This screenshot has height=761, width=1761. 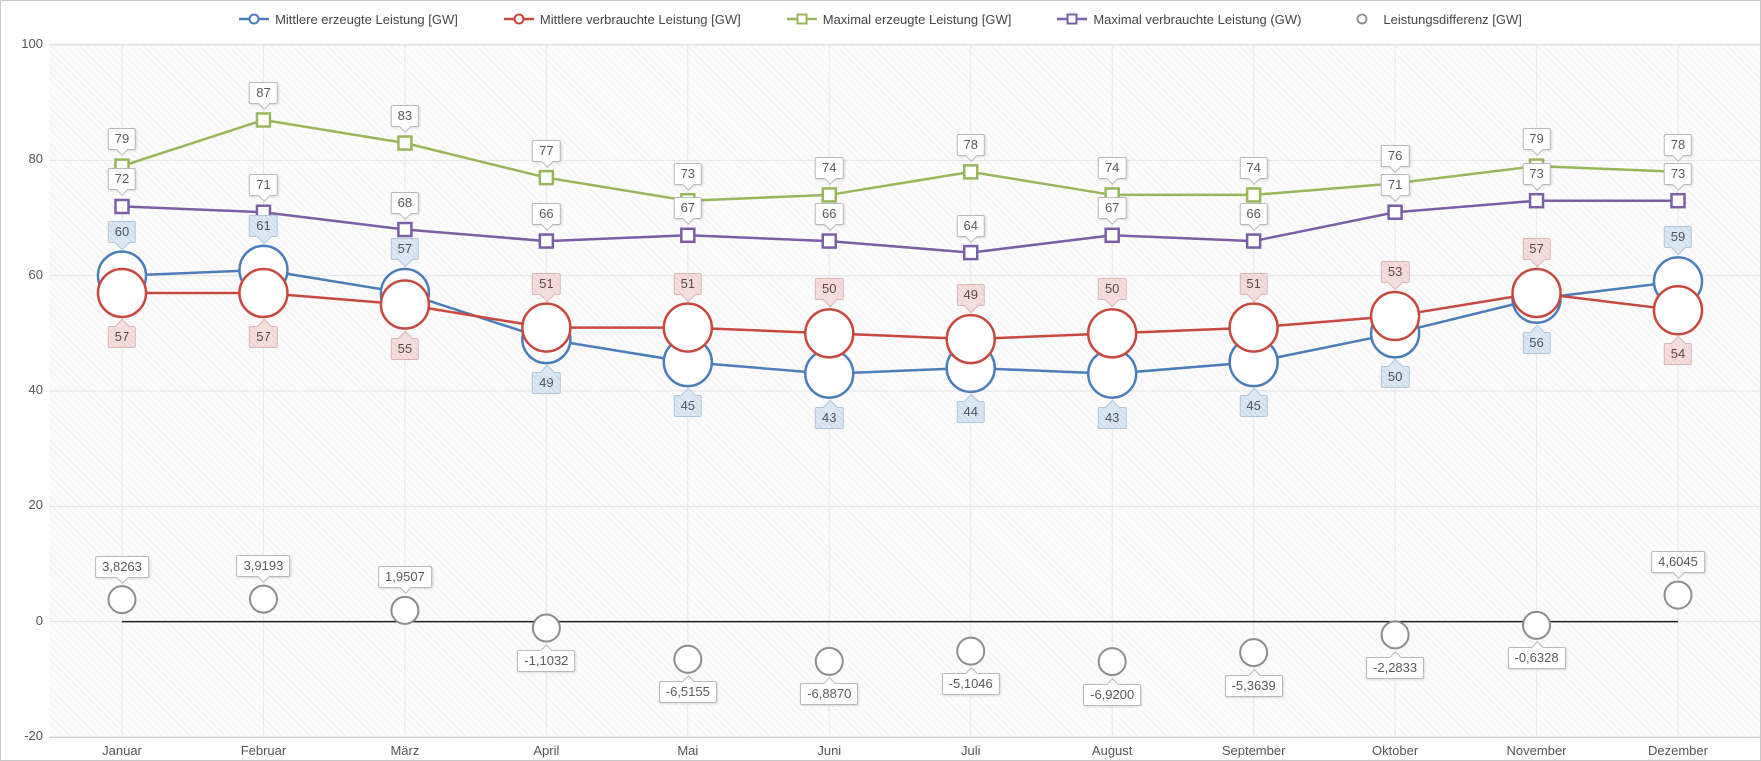 What do you see at coordinates (1112, 750) in the screenshot?
I see `x-axis-label-august: August` at bounding box center [1112, 750].